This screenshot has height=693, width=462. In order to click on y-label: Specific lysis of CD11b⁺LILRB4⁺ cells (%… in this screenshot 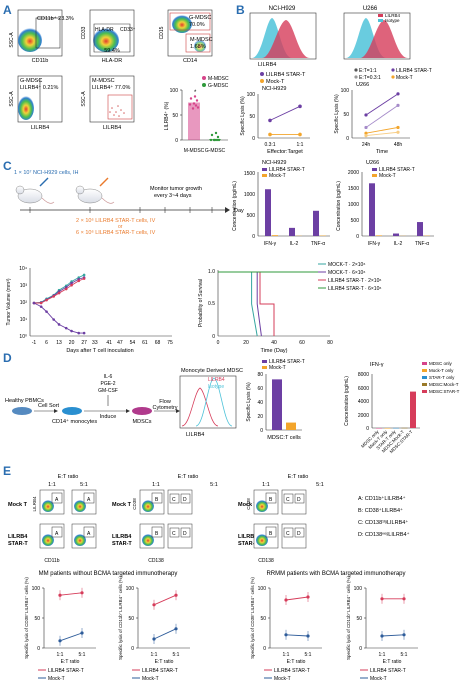, I will do `click(348, 618)`.